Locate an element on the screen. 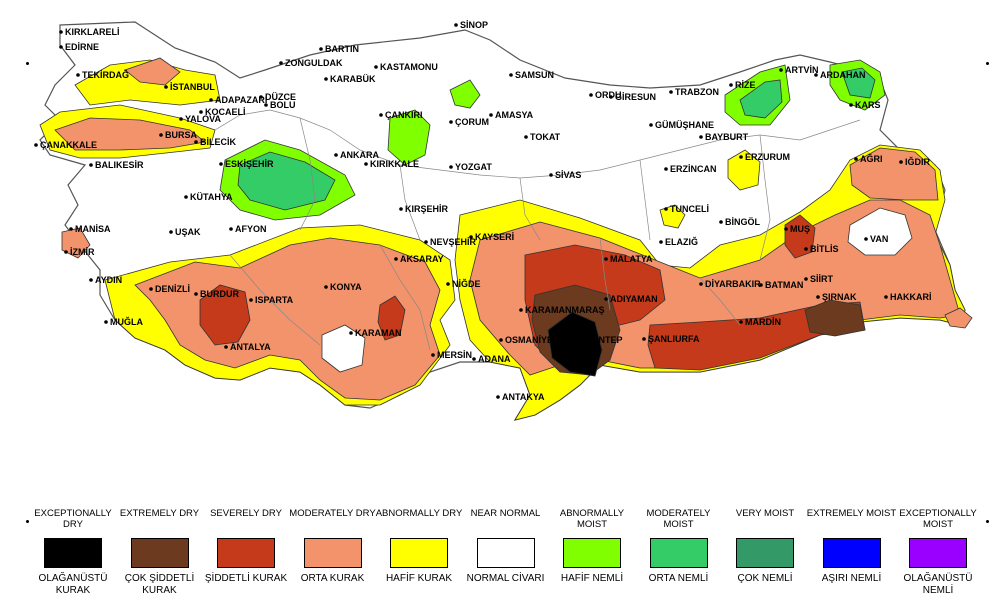 The height and width of the screenshot is (604, 1000). legend-item: EXTREMELY DRY ÇOK ŞİDDETLİ KURAK is located at coordinates (160, 556).